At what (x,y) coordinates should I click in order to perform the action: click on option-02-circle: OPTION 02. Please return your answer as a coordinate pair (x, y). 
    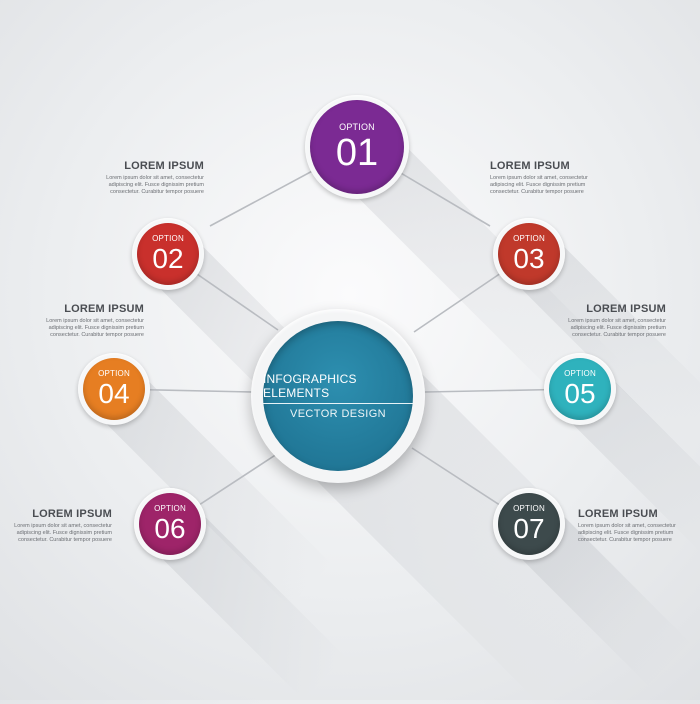
    Looking at the image, I should click on (168, 254).